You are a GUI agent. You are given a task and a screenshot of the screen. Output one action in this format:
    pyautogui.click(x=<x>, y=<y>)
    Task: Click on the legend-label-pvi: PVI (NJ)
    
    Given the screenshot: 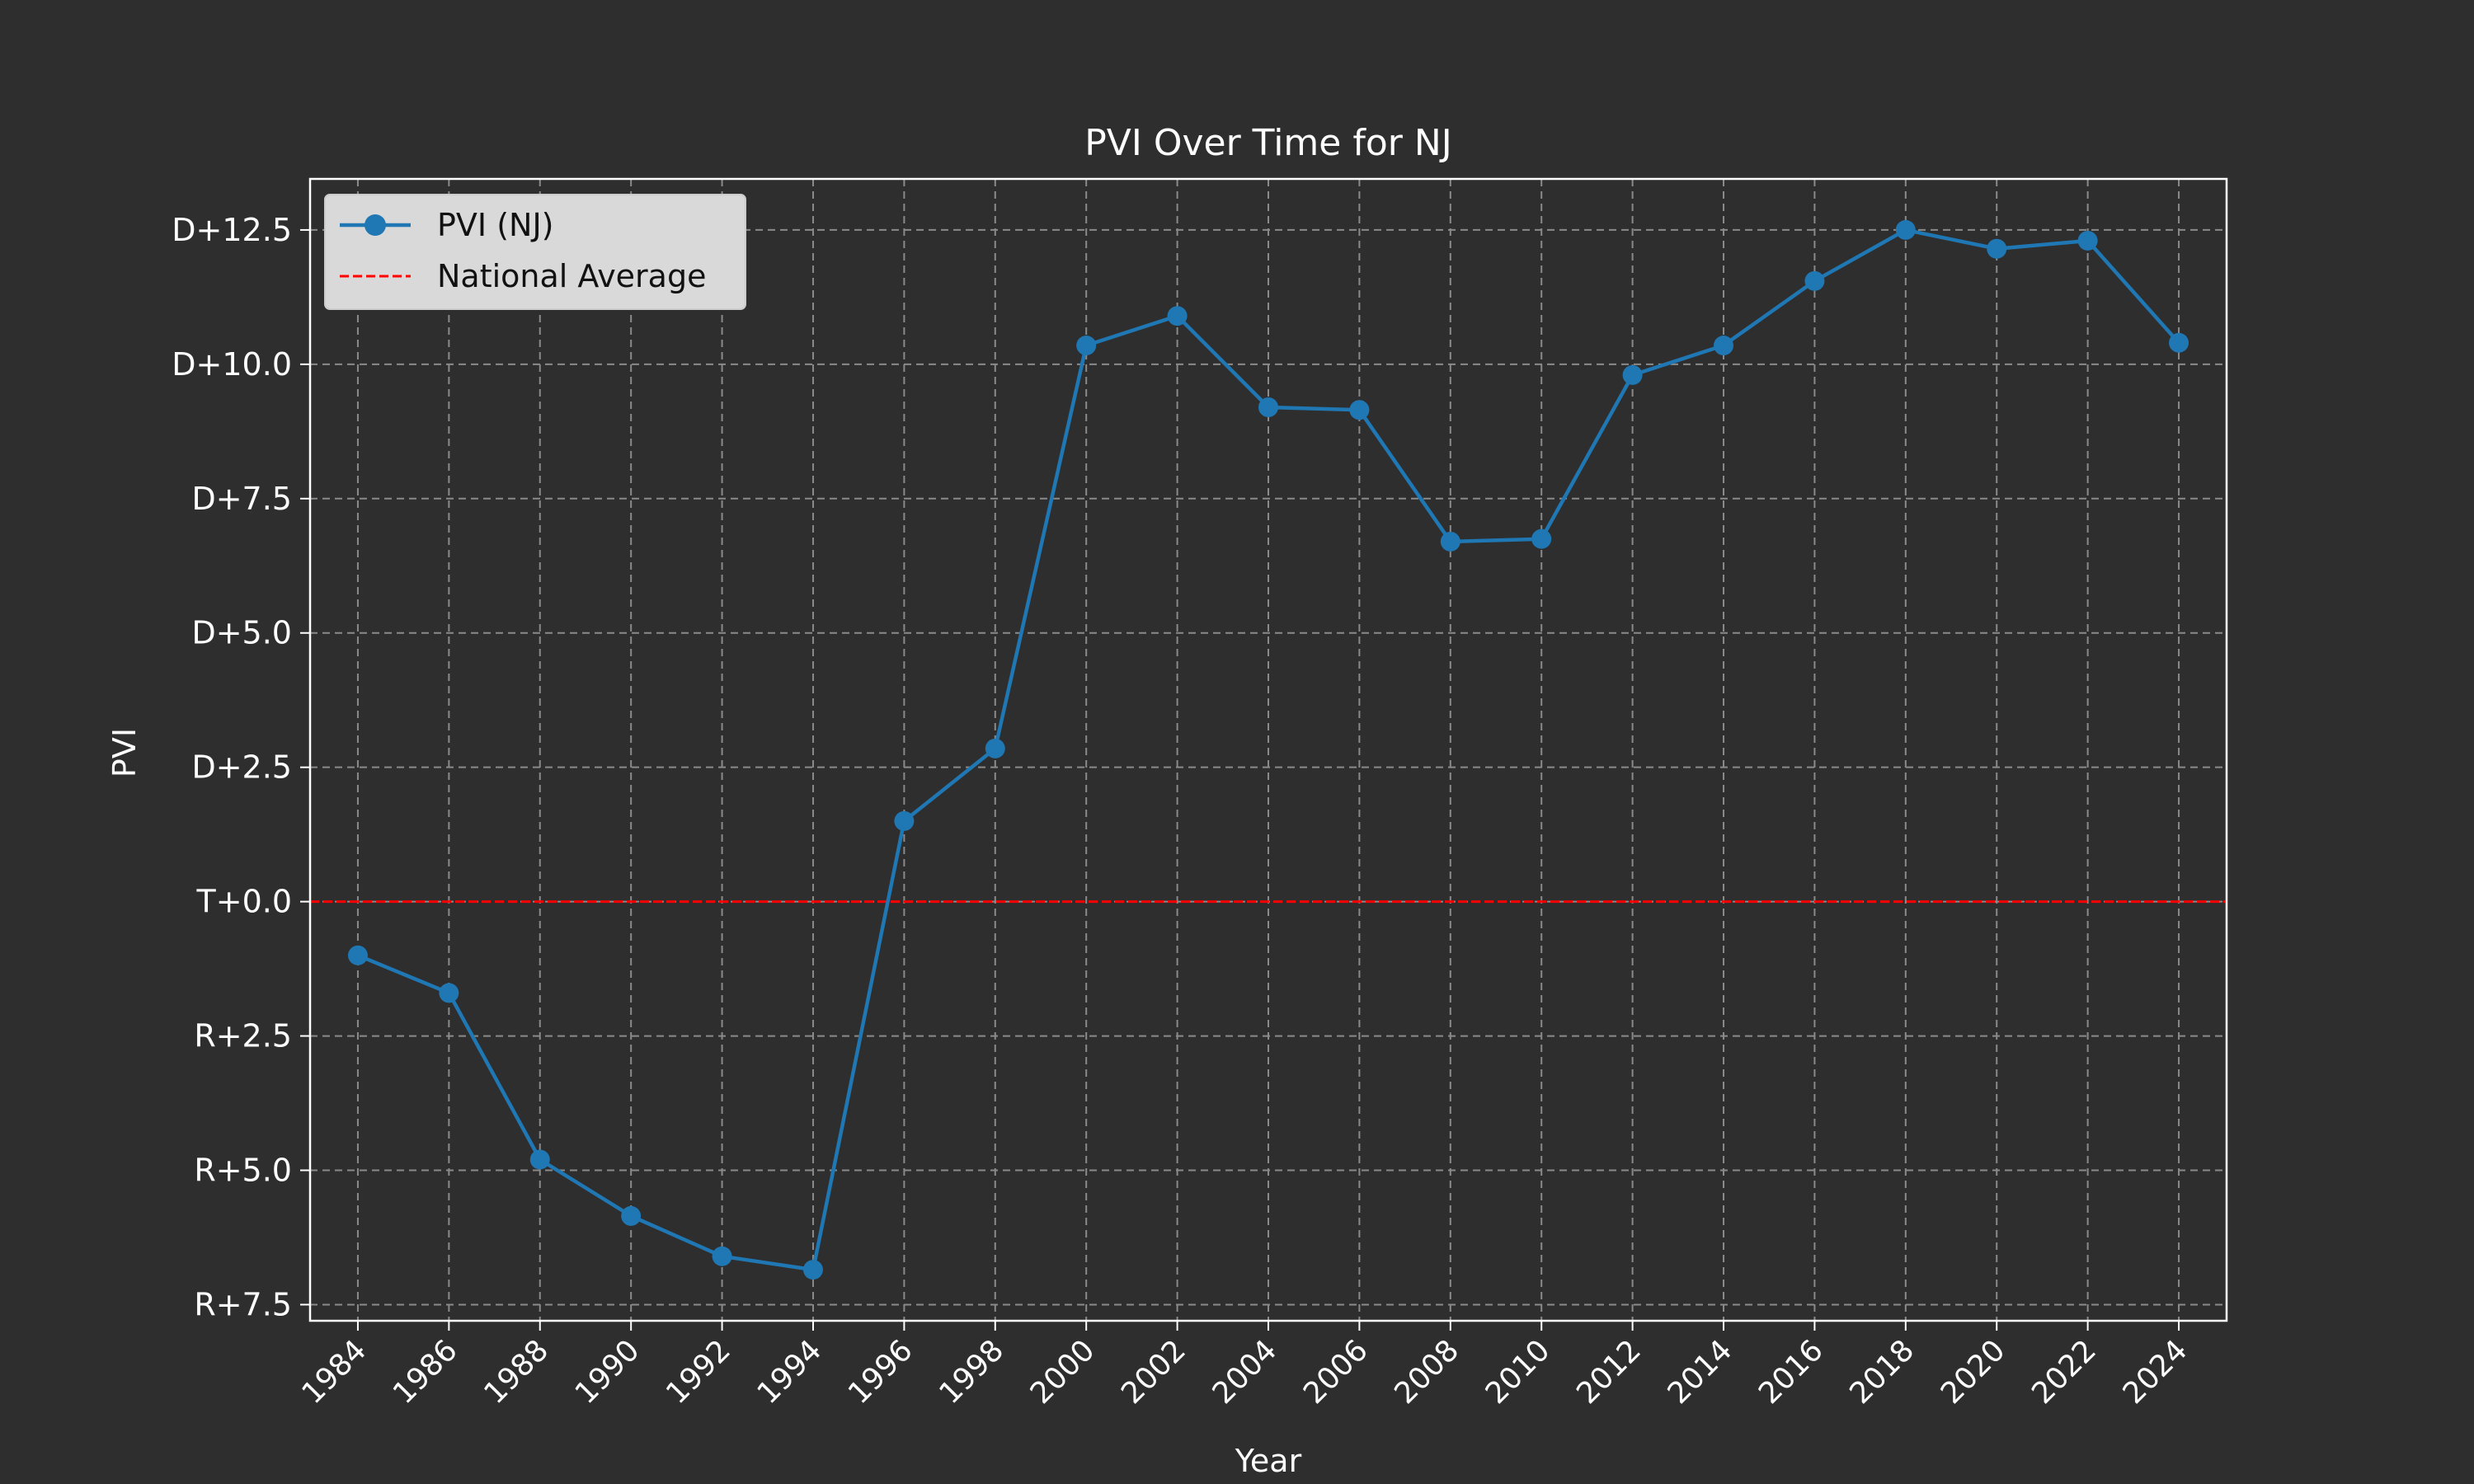 What is the action you would take?
    pyautogui.click(x=495, y=225)
    